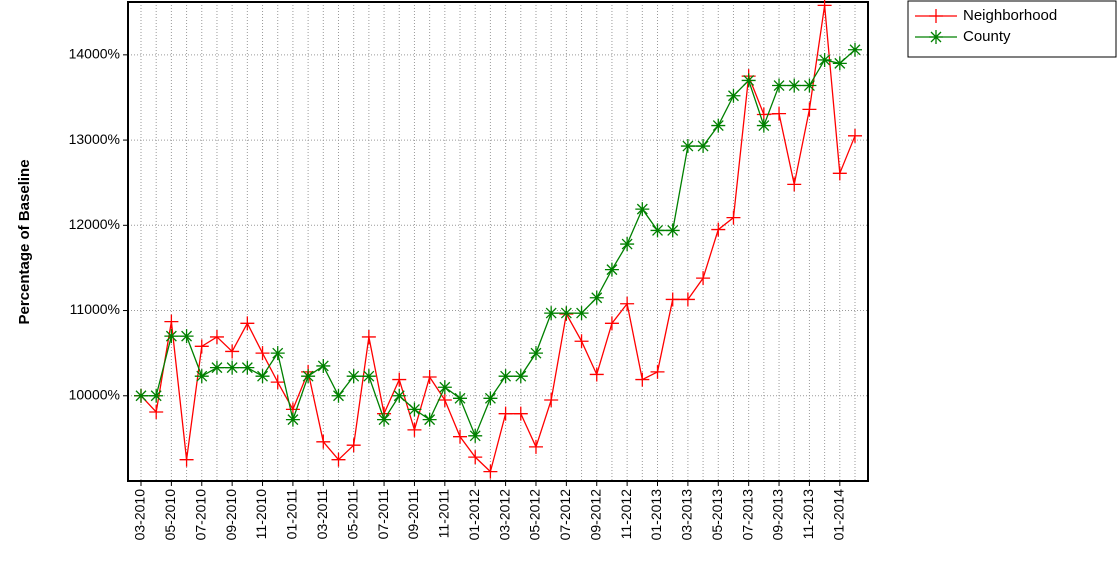 This screenshot has width=1118, height=588. What do you see at coordinates (626, 514) in the screenshot?
I see `x-tick-label: 11-2012` at bounding box center [626, 514].